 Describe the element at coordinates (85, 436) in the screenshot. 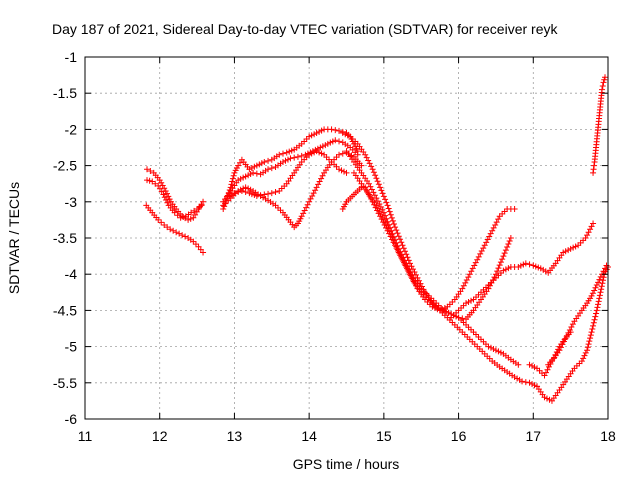

I see `x-tick-label: 11` at that location.